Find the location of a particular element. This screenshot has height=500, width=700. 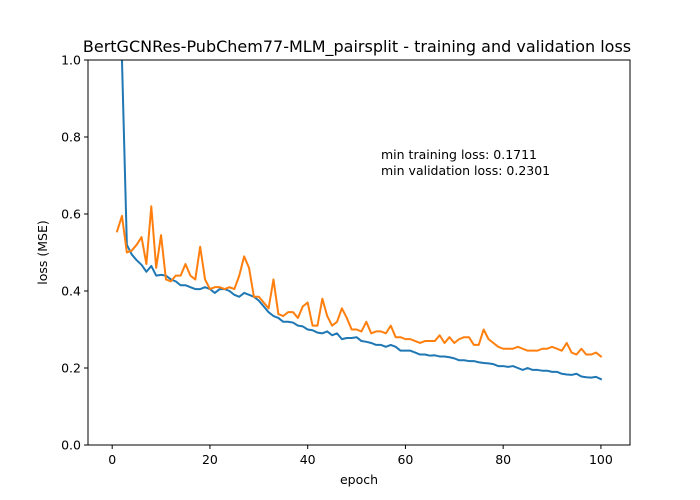

x-tick-label: 0 is located at coordinates (112, 459).